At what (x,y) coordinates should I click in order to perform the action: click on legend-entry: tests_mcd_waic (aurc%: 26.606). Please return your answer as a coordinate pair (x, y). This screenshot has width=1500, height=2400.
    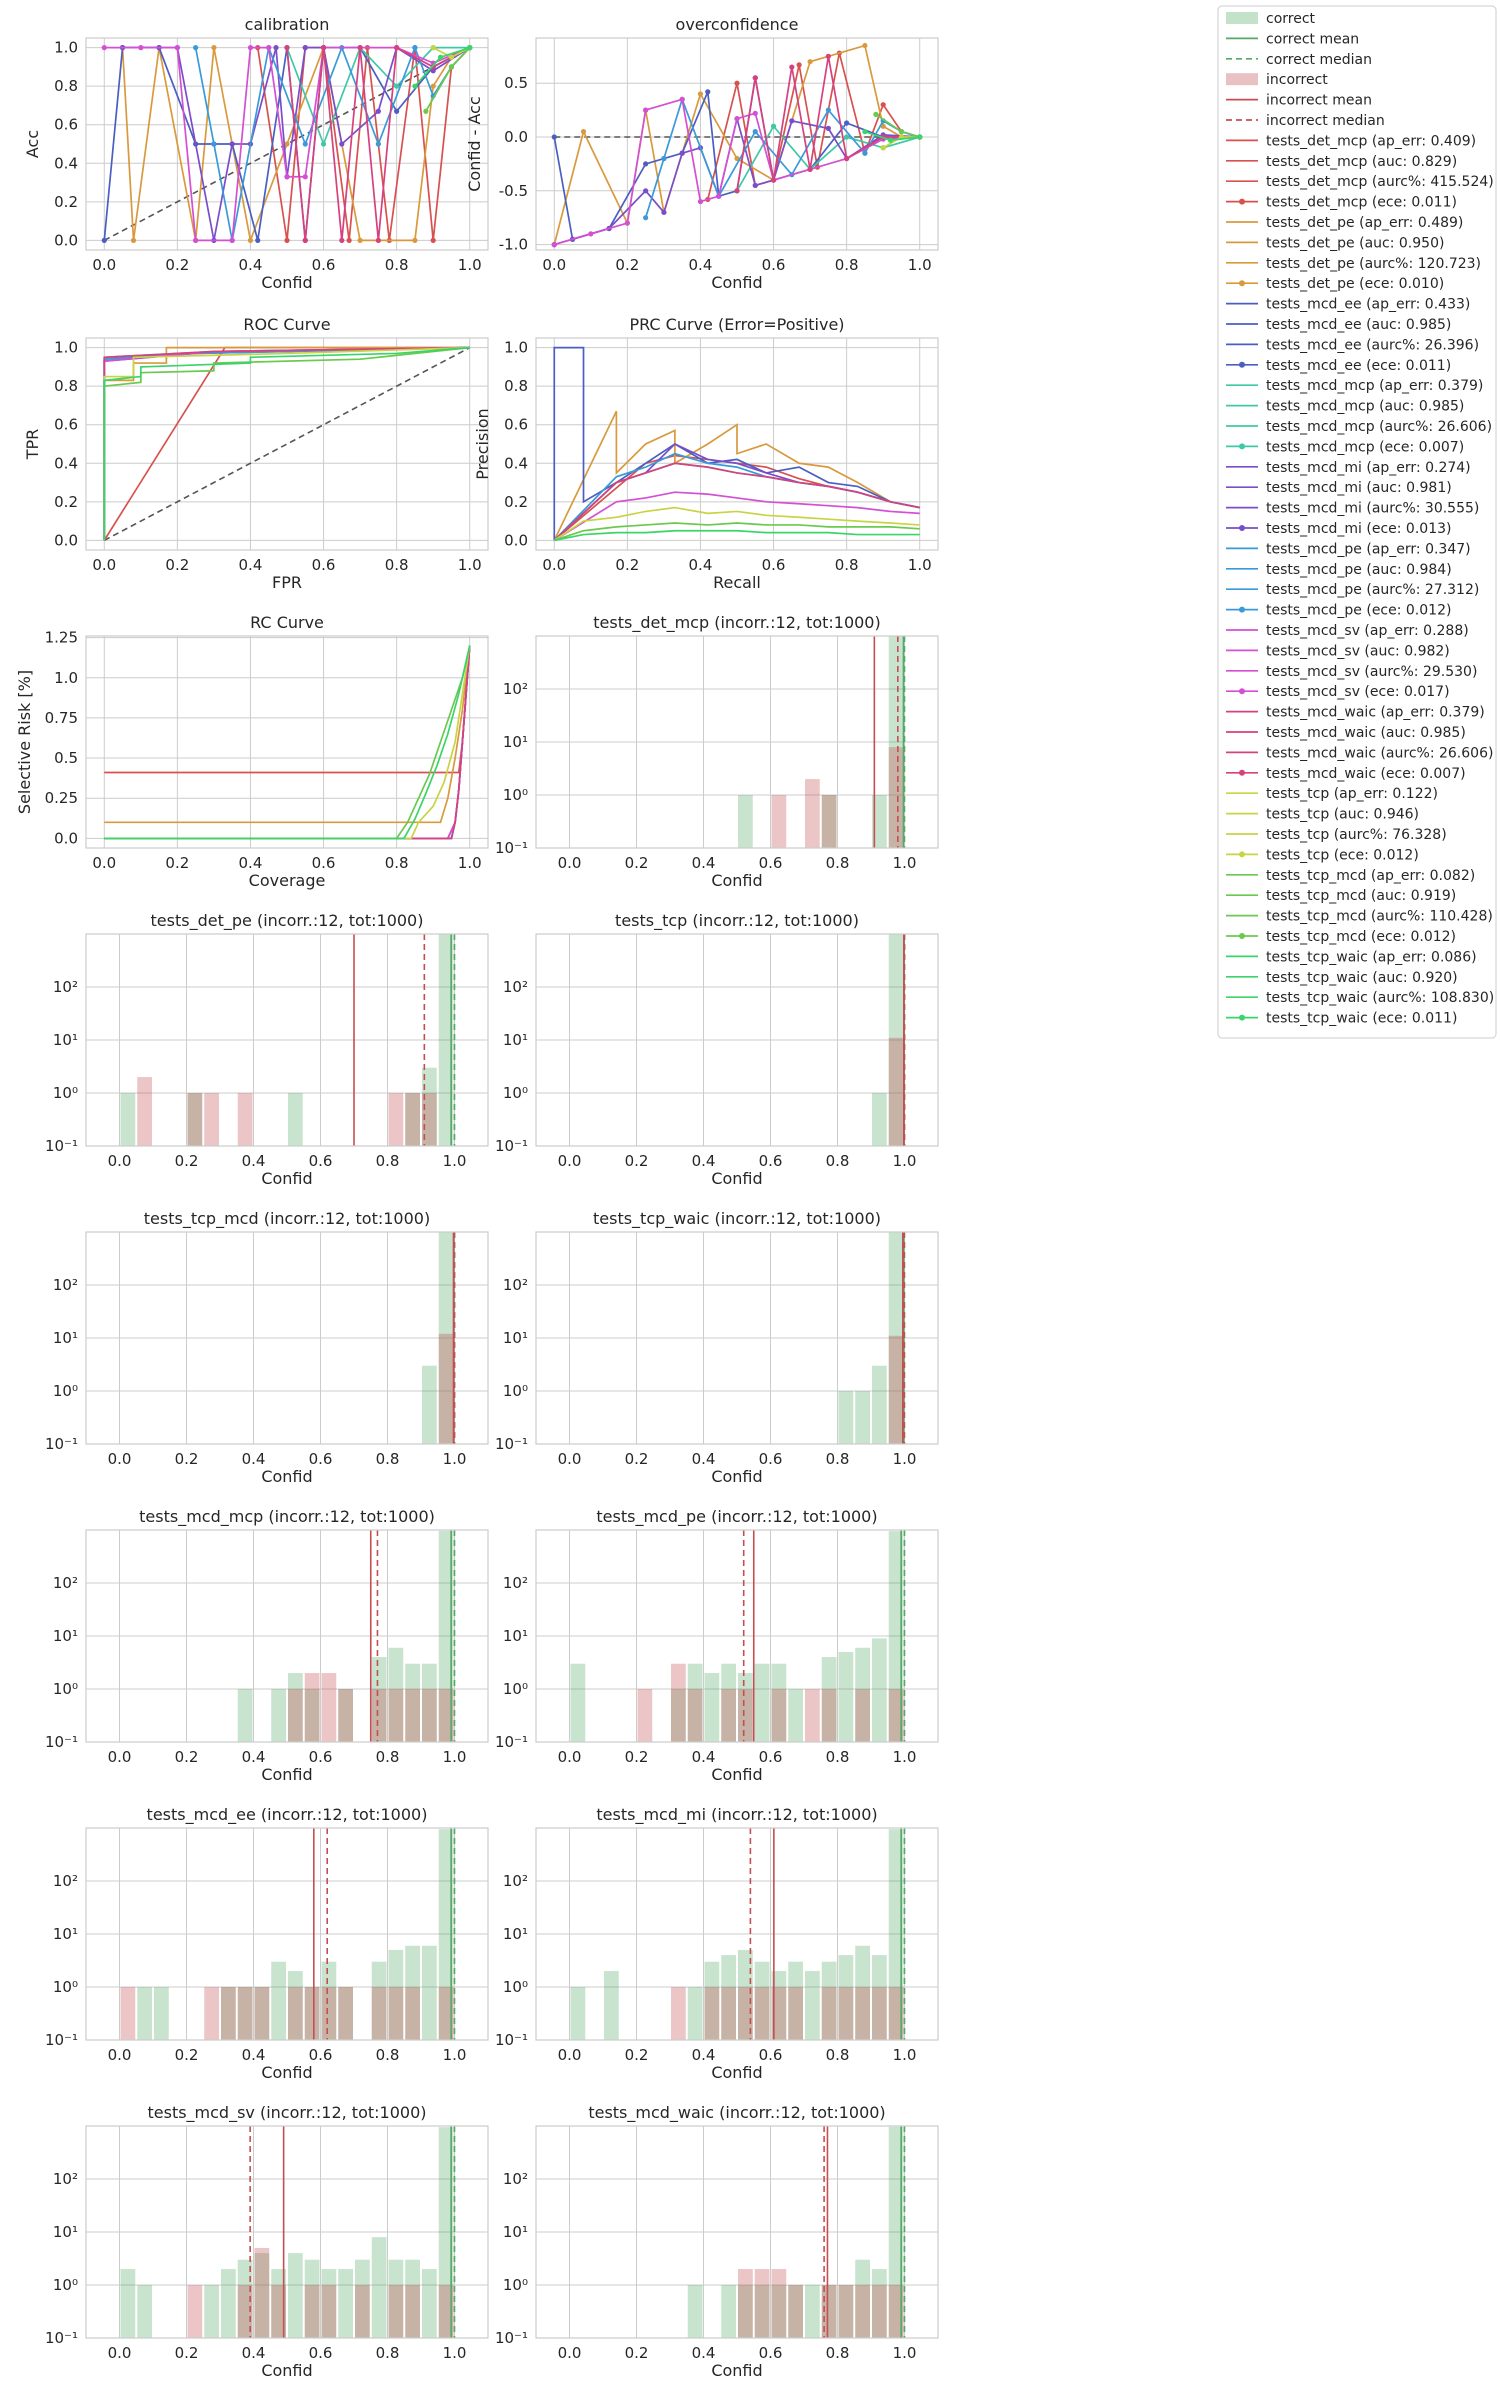
    Looking at the image, I should click on (1359, 753).